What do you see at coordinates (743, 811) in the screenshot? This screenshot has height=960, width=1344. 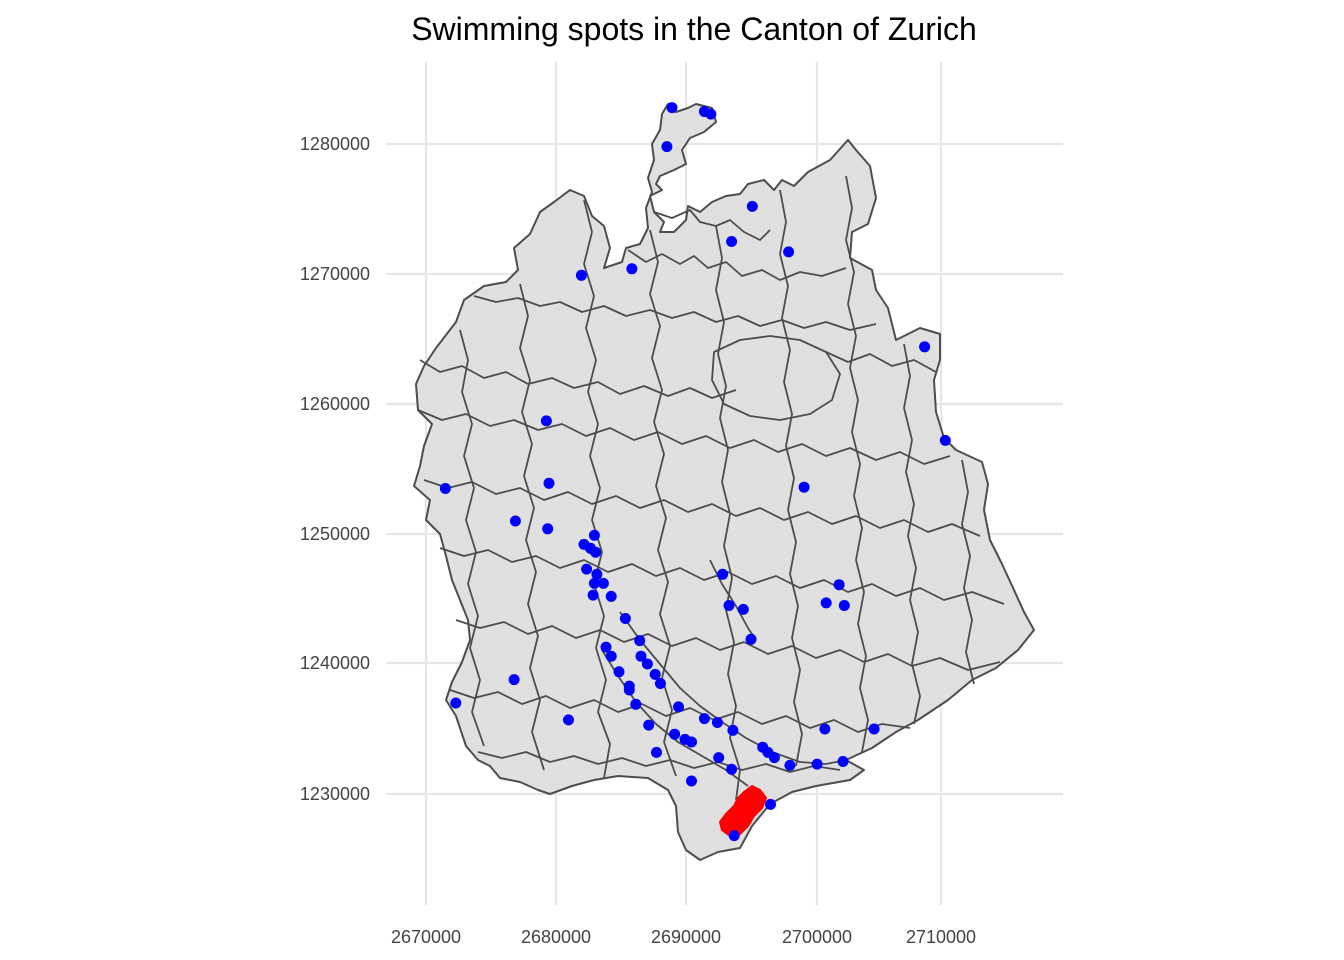 I see `highlighted-municipality` at bounding box center [743, 811].